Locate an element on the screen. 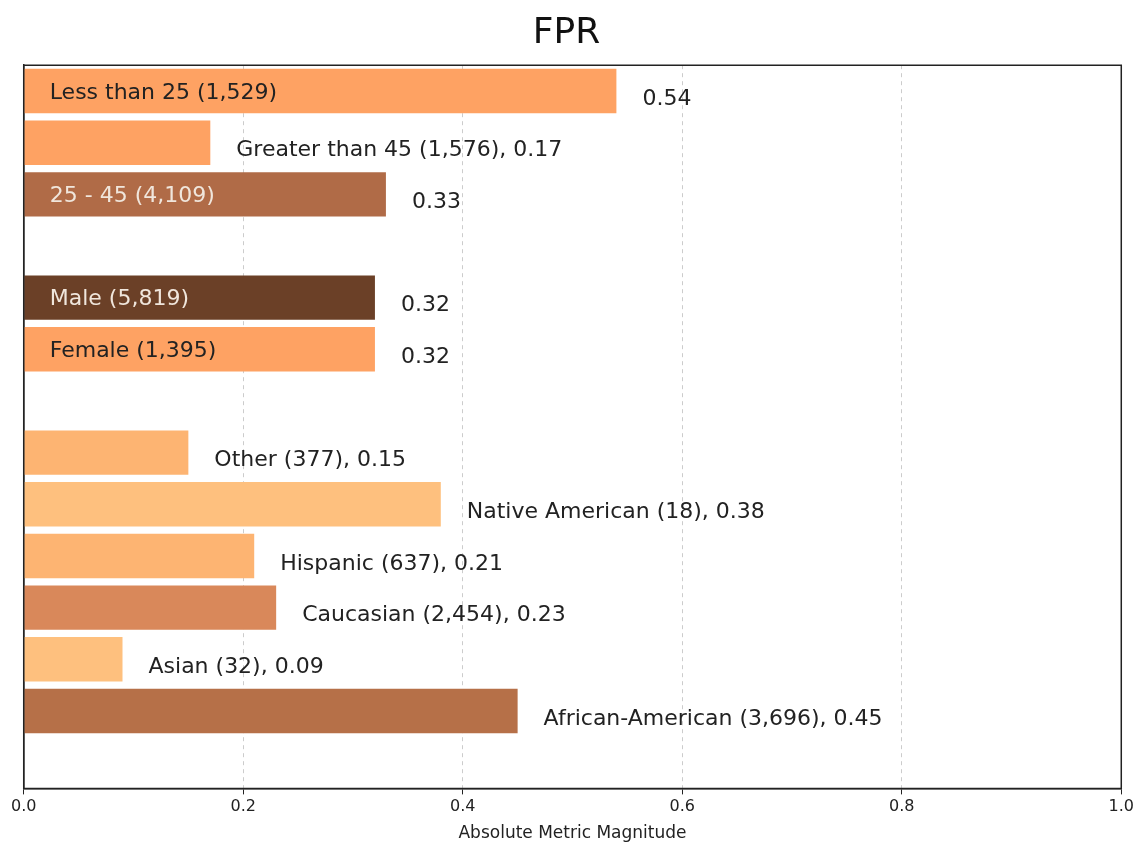  y-tick-label: 25 - 45 (4,109) is located at coordinates (132, 195).